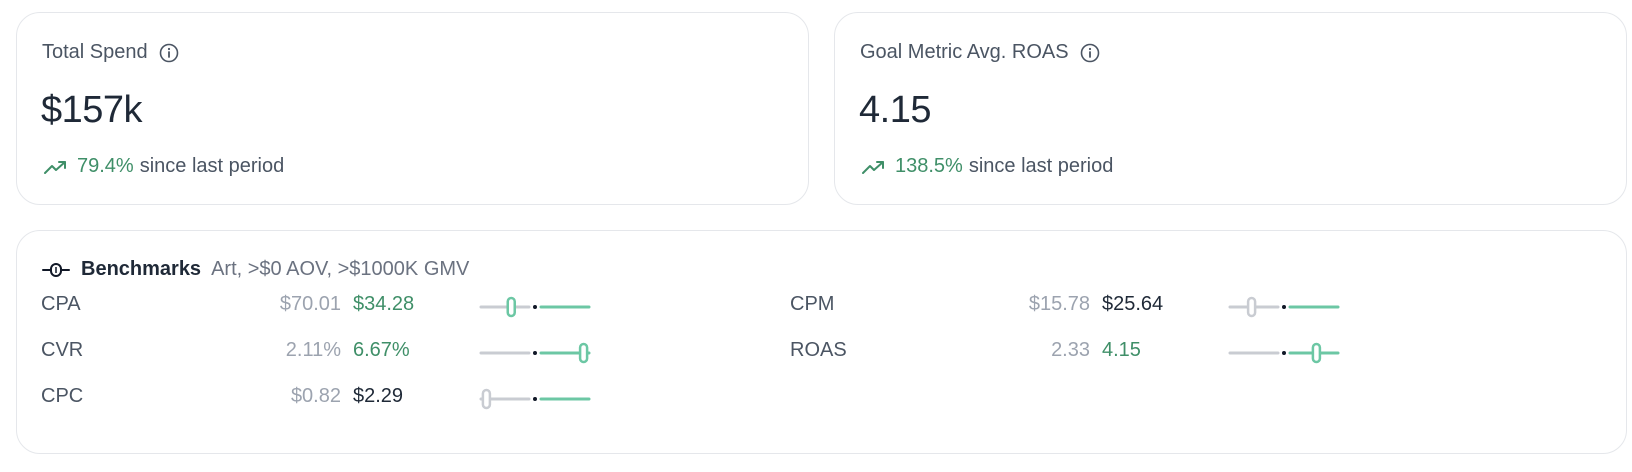 The width and height of the screenshot is (1632, 472). I want to click on total-spend-change-text: since last period, so click(212, 166).